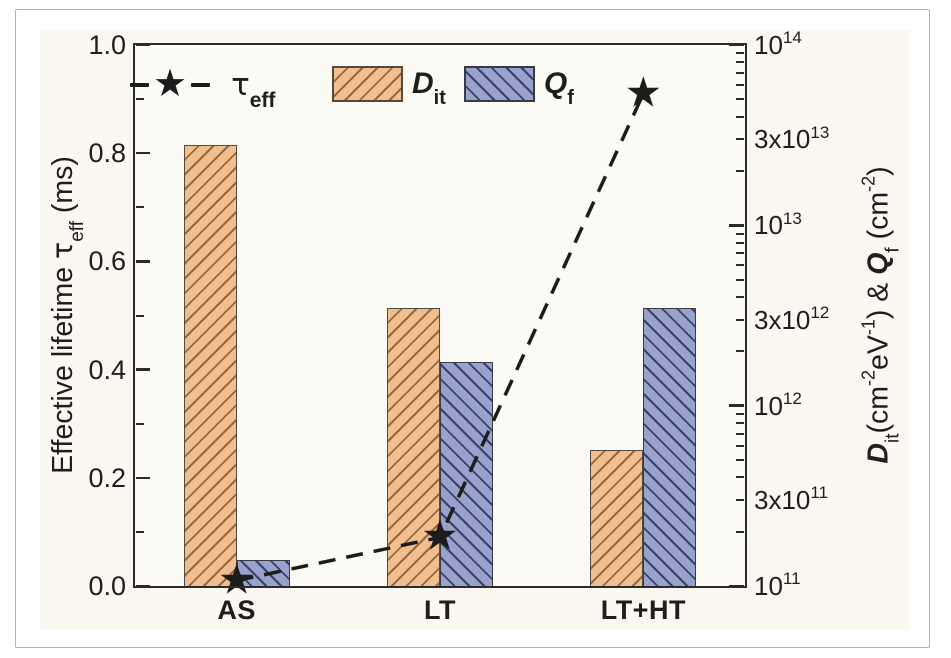 This screenshot has width=951, height=658. What do you see at coordinates (107, 586) in the screenshot?
I see `left-tick-label-0.0: 0.0` at bounding box center [107, 586].